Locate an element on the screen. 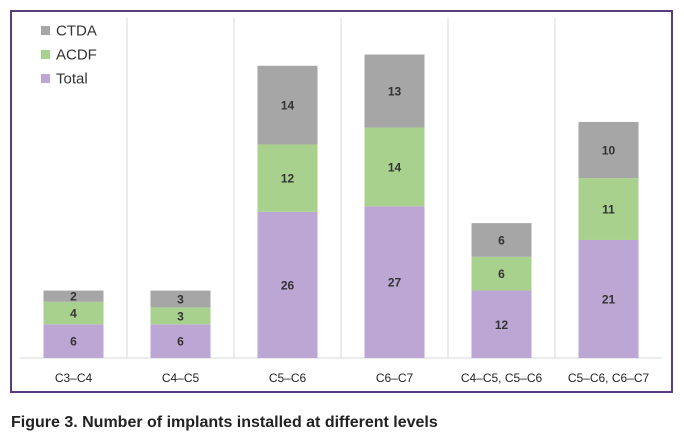  data-label-ctda-0: 2 is located at coordinates (73, 297).